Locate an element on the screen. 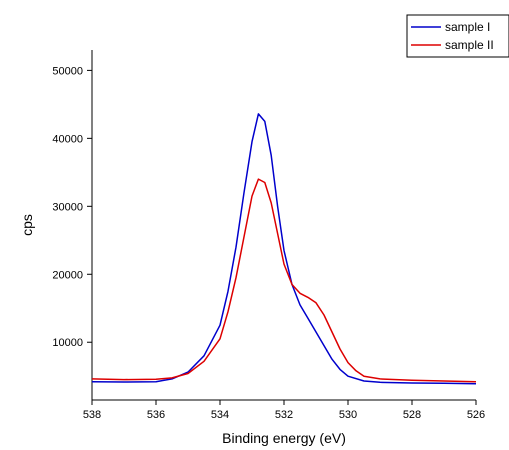 Image resolution: width=509 pixels, height=450 pixels. legend-label-sample-i: sample I is located at coordinates (467, 27).